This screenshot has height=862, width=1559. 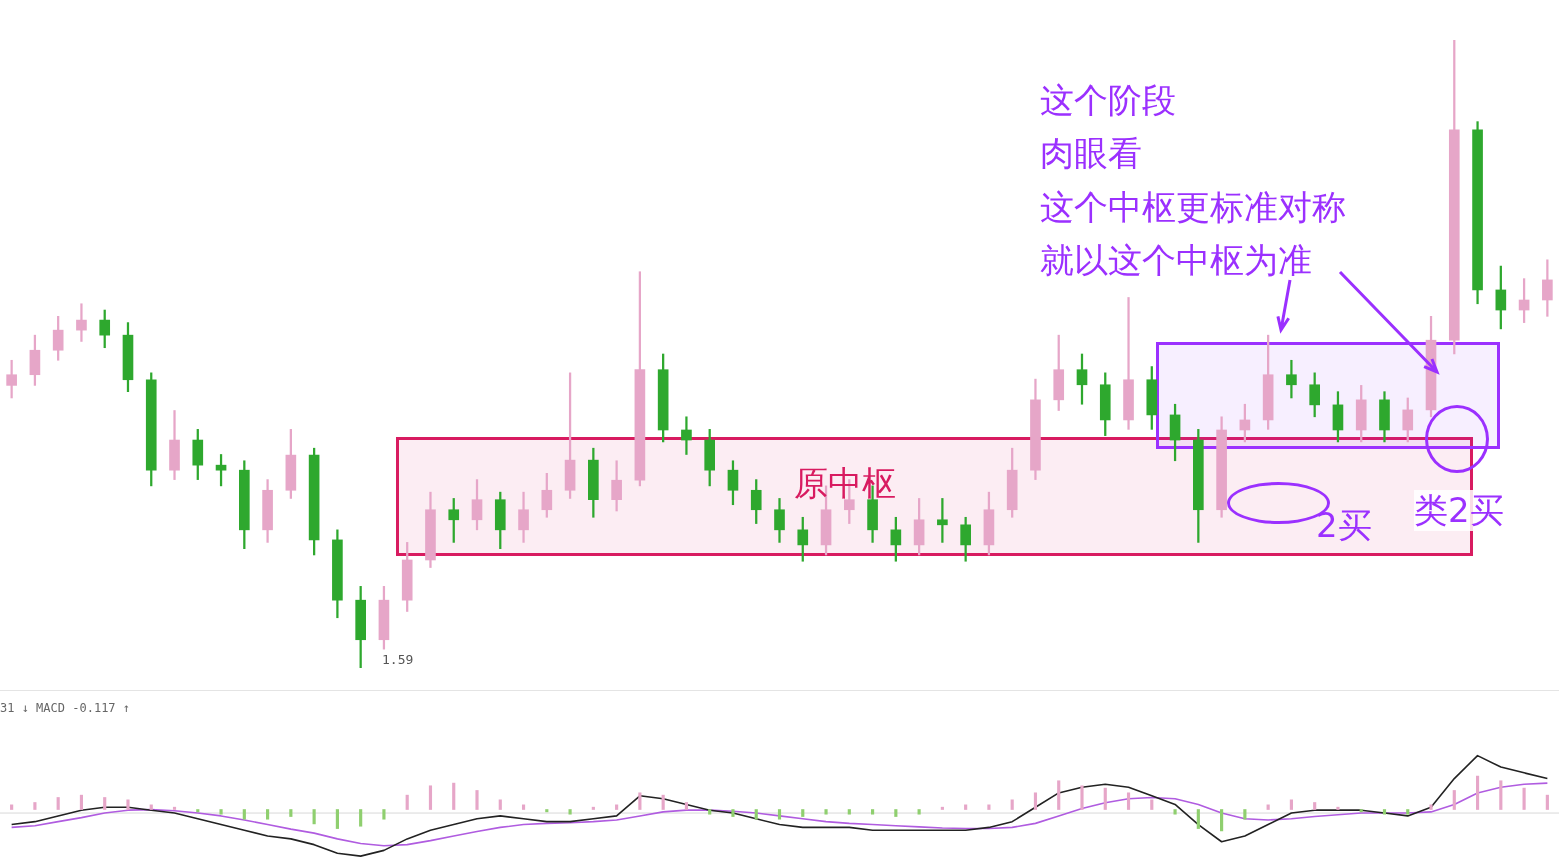 I want to click on annotation: 这个中枢更标准对称, so click(x=1193, y=207).